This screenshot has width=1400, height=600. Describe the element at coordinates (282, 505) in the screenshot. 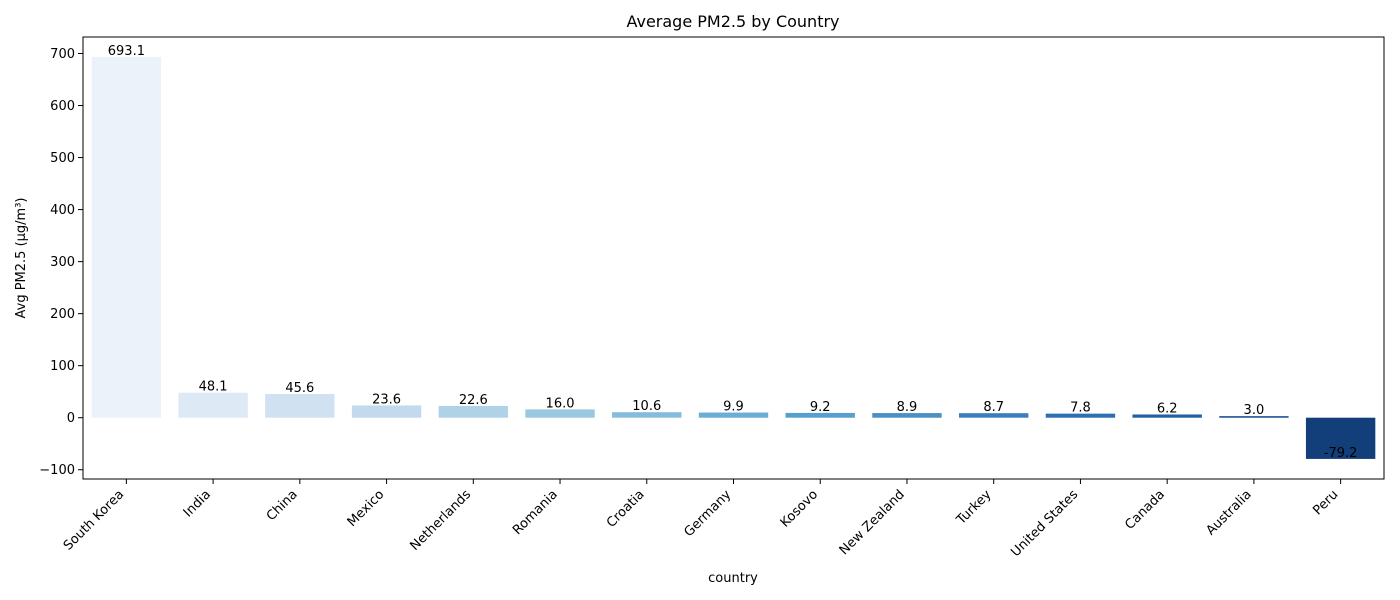

I see `x-tick-label: China` at that location.